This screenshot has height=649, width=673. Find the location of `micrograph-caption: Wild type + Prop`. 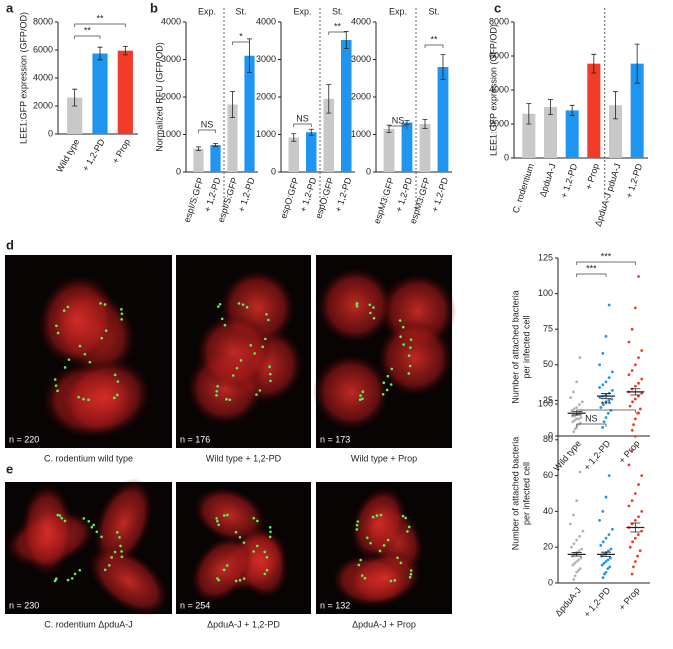

micrograph-caption: Wild type + Prop is located at coordinates (384, 458).